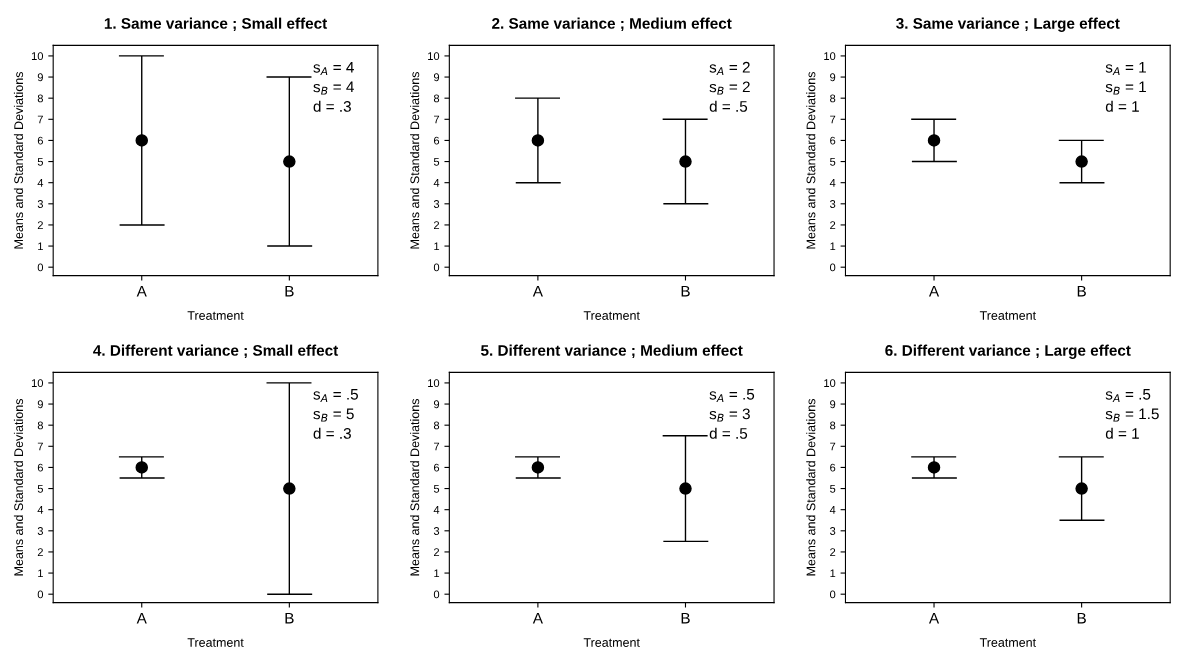 This screenshot has height=648, width=1182. I want to click on annotation: s$_{A}$ = 4, so click(333, 69).